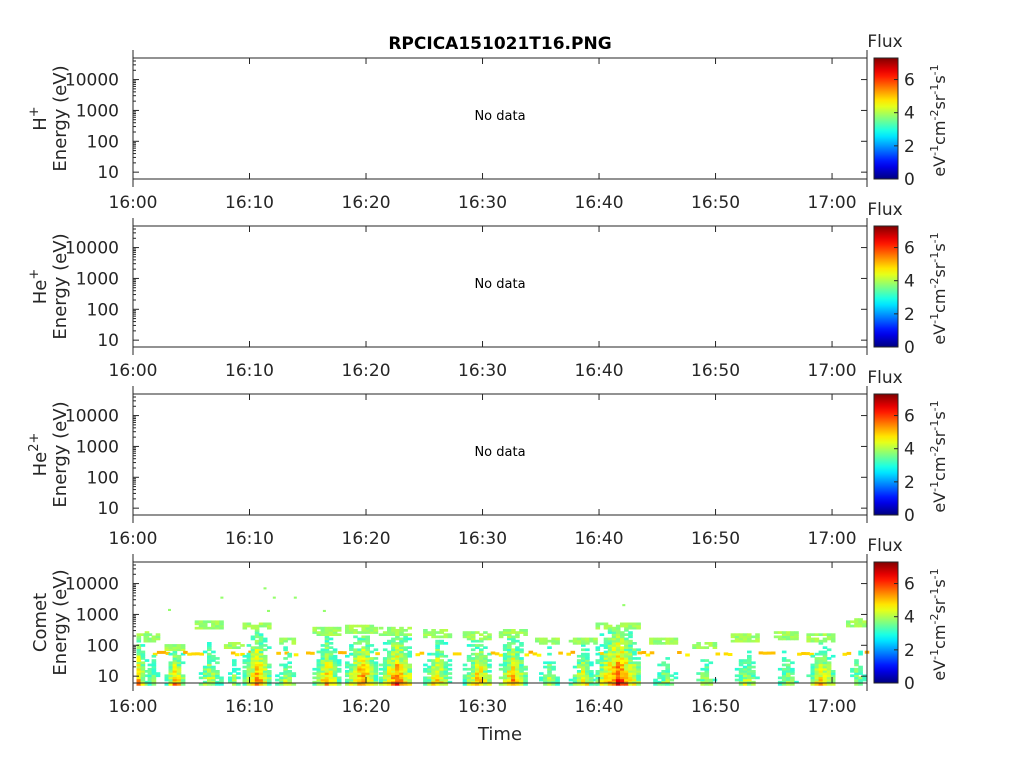 This screenshot has height=768, width=1024. Describe the element at coordinates (832, 539) in the screenshot. I see `x-tick-label: 17:00` at that location.